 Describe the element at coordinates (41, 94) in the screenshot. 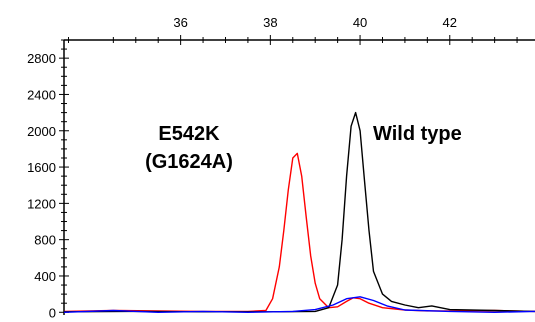

I see `y-tick-label: 2400` at that location.